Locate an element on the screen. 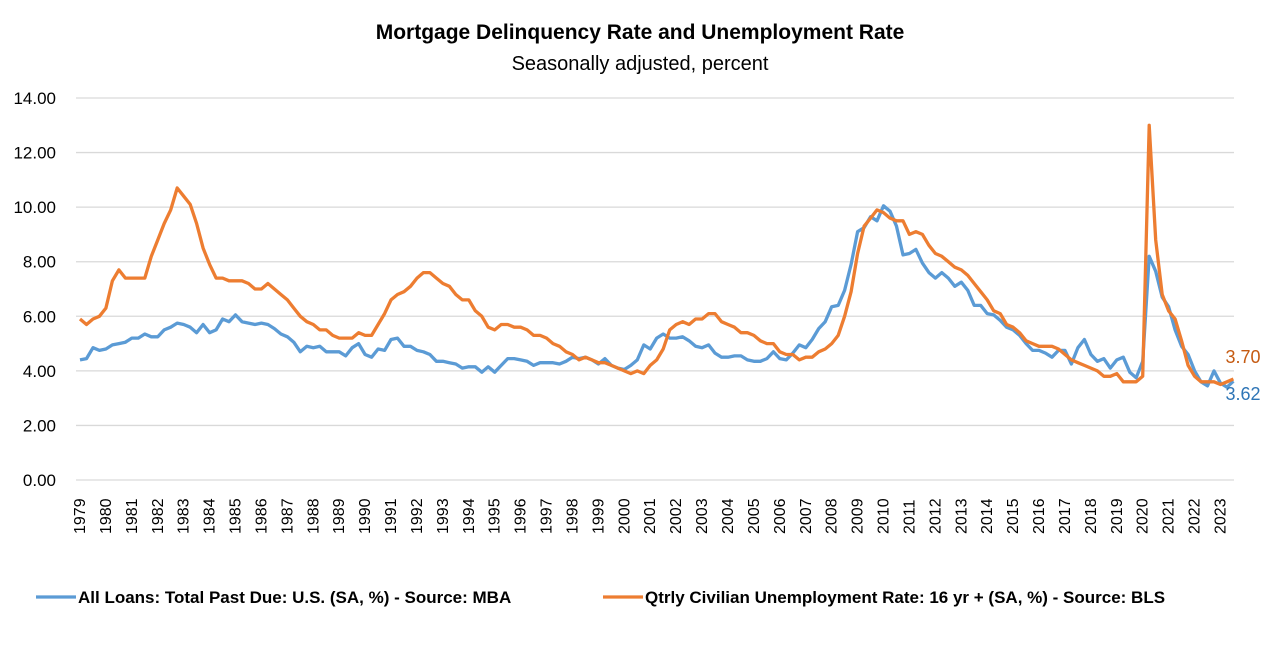  x-tick-label: 2016 is located at coordinates (1039, 516).